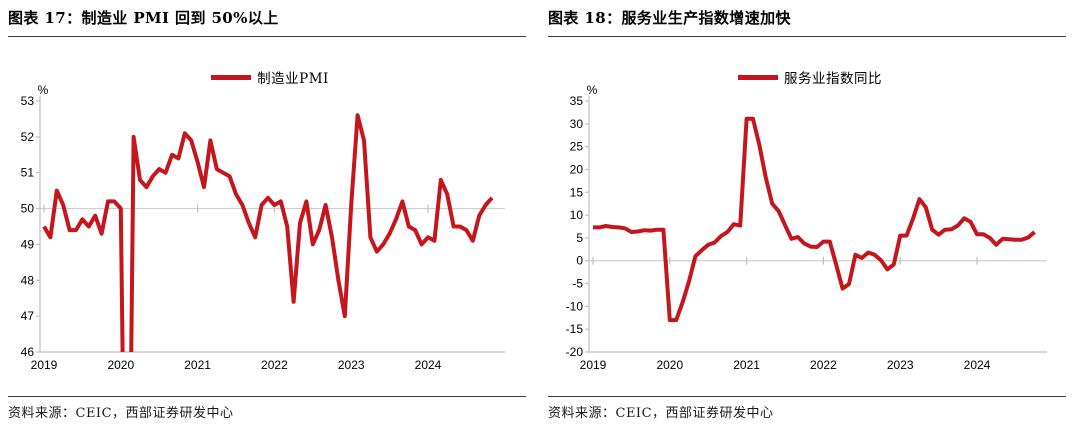 This screenshot has width=1080, height=427. Describe the element at coordinates (28, 280) in the screenshot. I see `y-tick-label: 48` at that location.